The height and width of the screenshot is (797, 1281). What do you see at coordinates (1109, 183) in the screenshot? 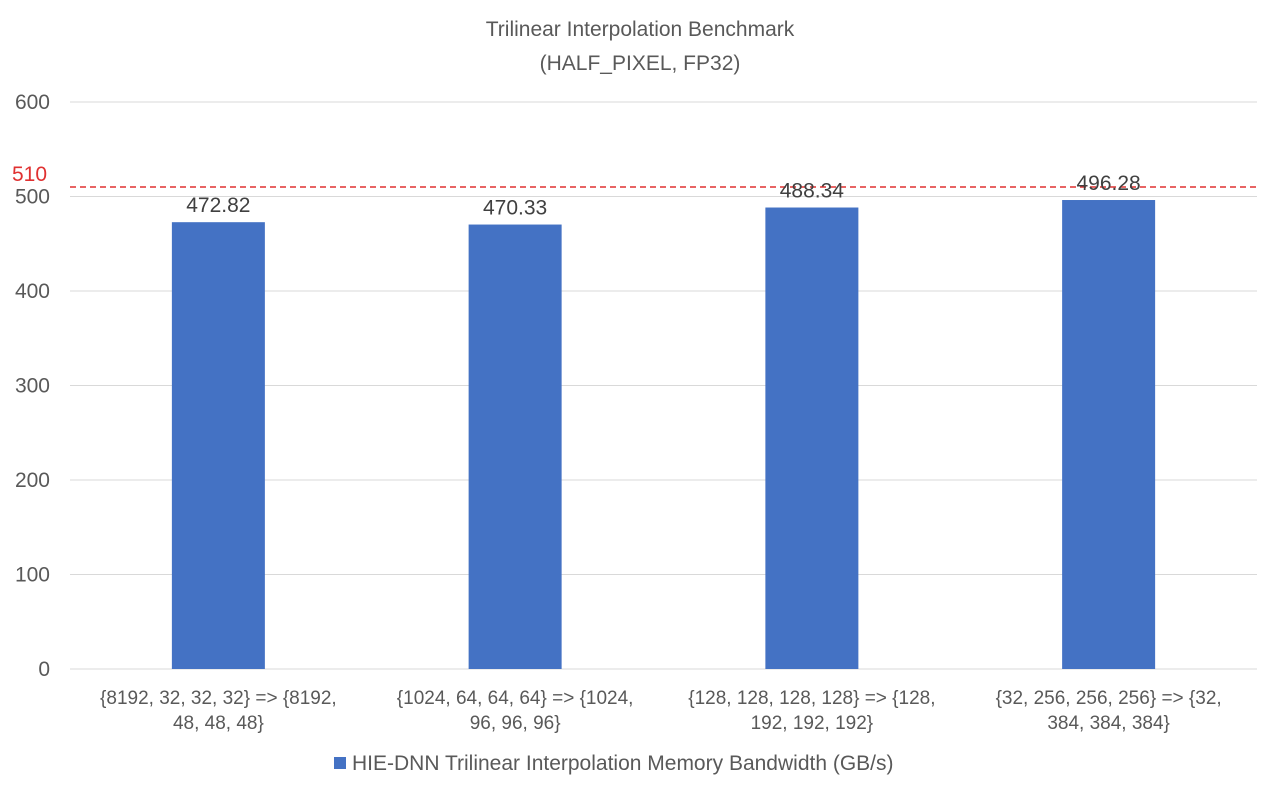
I see `data-label: 496.28` at bounding box center [1109, 183].